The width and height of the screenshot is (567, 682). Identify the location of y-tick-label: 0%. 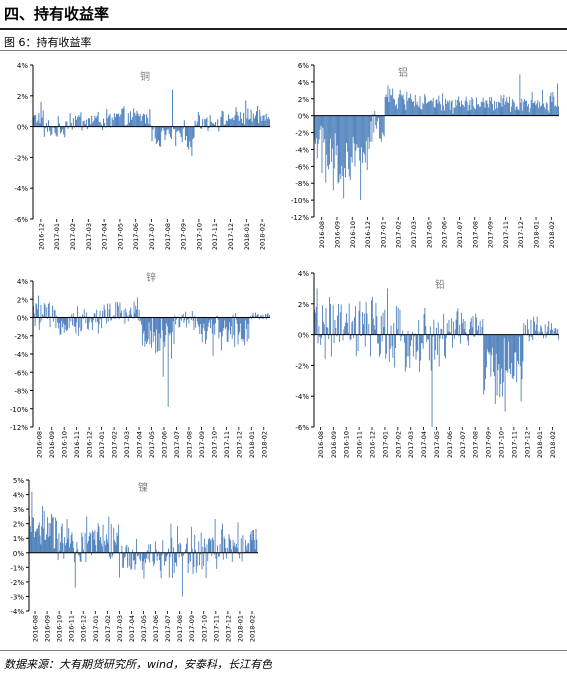
(18, 554).